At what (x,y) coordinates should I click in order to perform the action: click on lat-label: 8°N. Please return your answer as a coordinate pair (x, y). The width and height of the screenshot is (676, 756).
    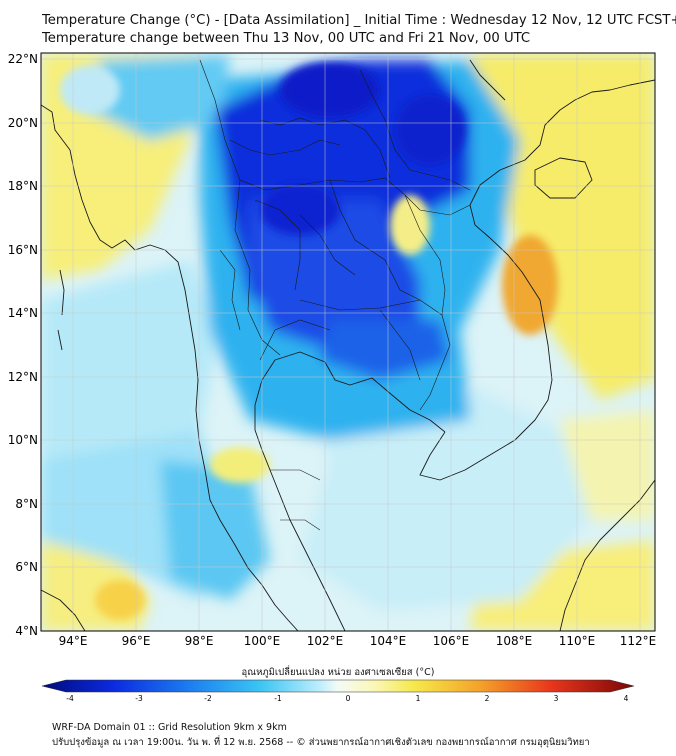
    Looking at the image, I should click on (26, 504).